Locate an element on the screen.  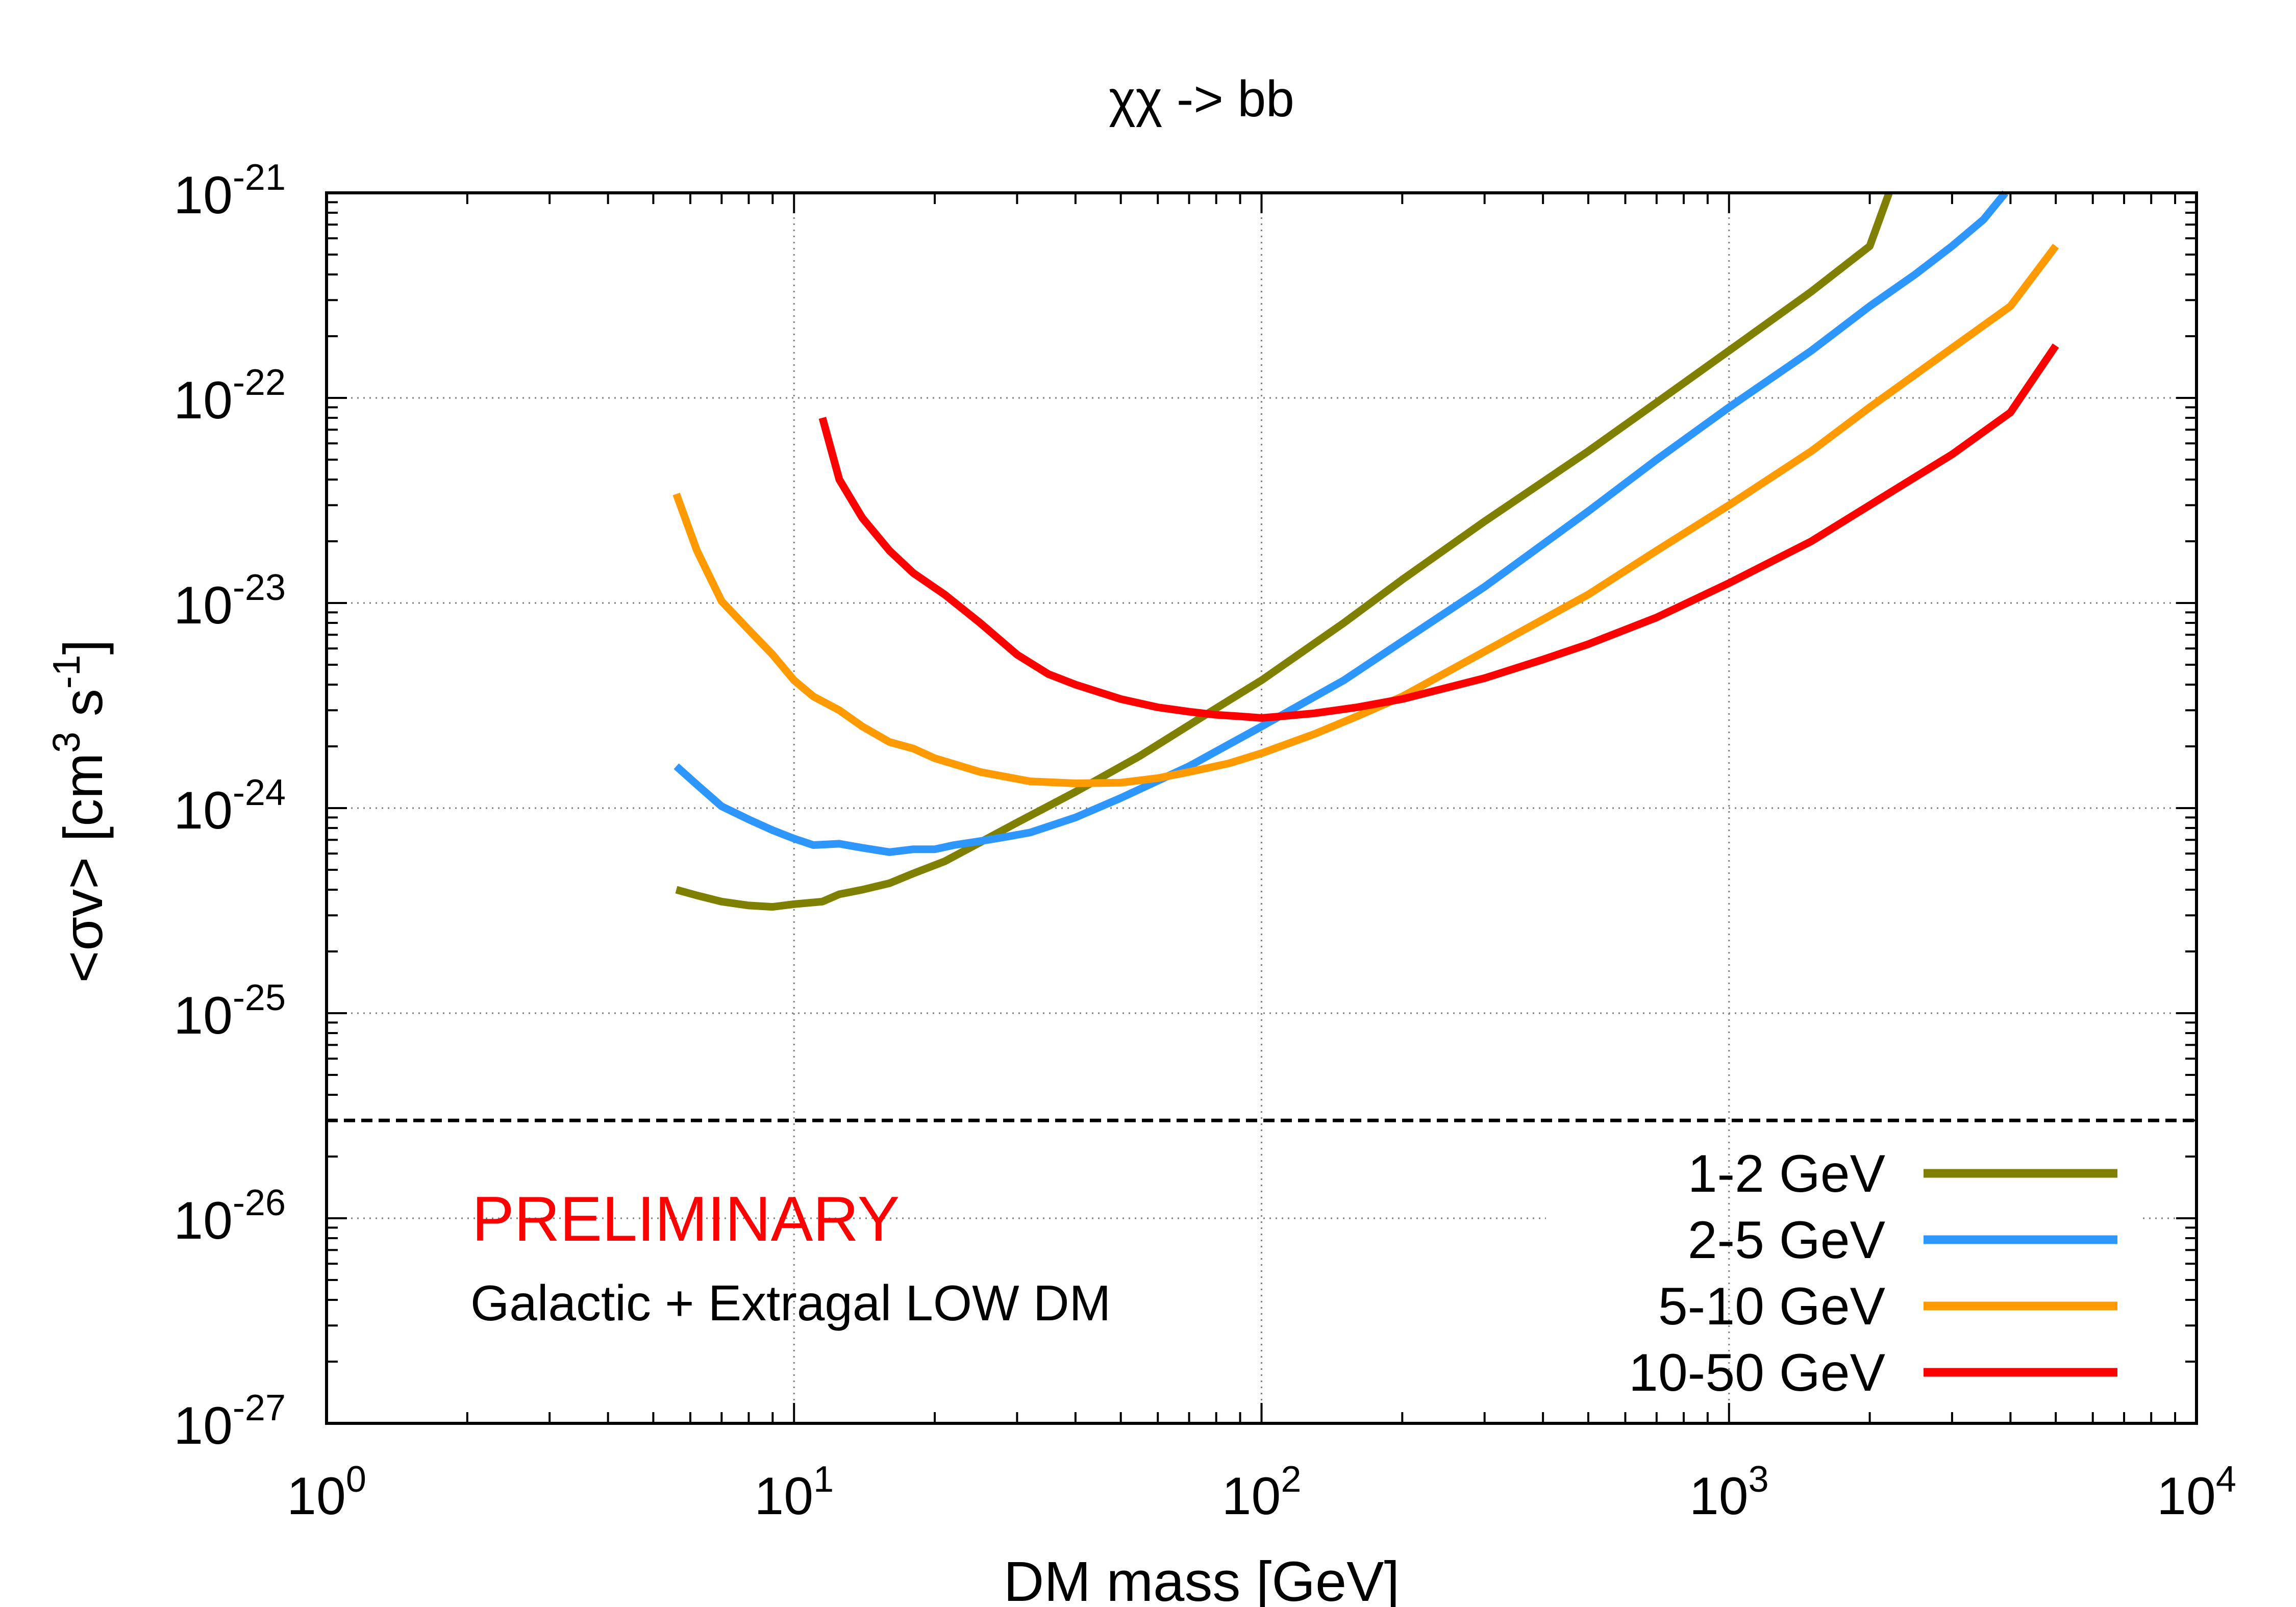
y-tick-exponent: -25 is located at coordinates (259, 997).